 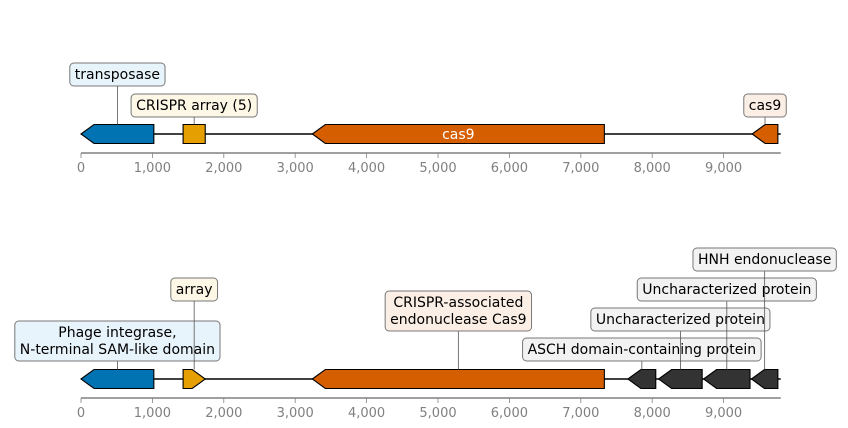 I want to click on hnh-endonuclease-gene: HNH endonuclease, so click(x=764, y=318).